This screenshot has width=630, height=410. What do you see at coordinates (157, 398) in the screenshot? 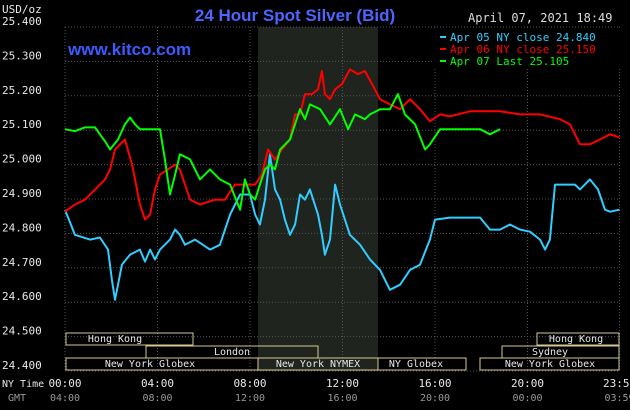
I see `x2-tick-label: 08:00` at bounding box center [157, 398].